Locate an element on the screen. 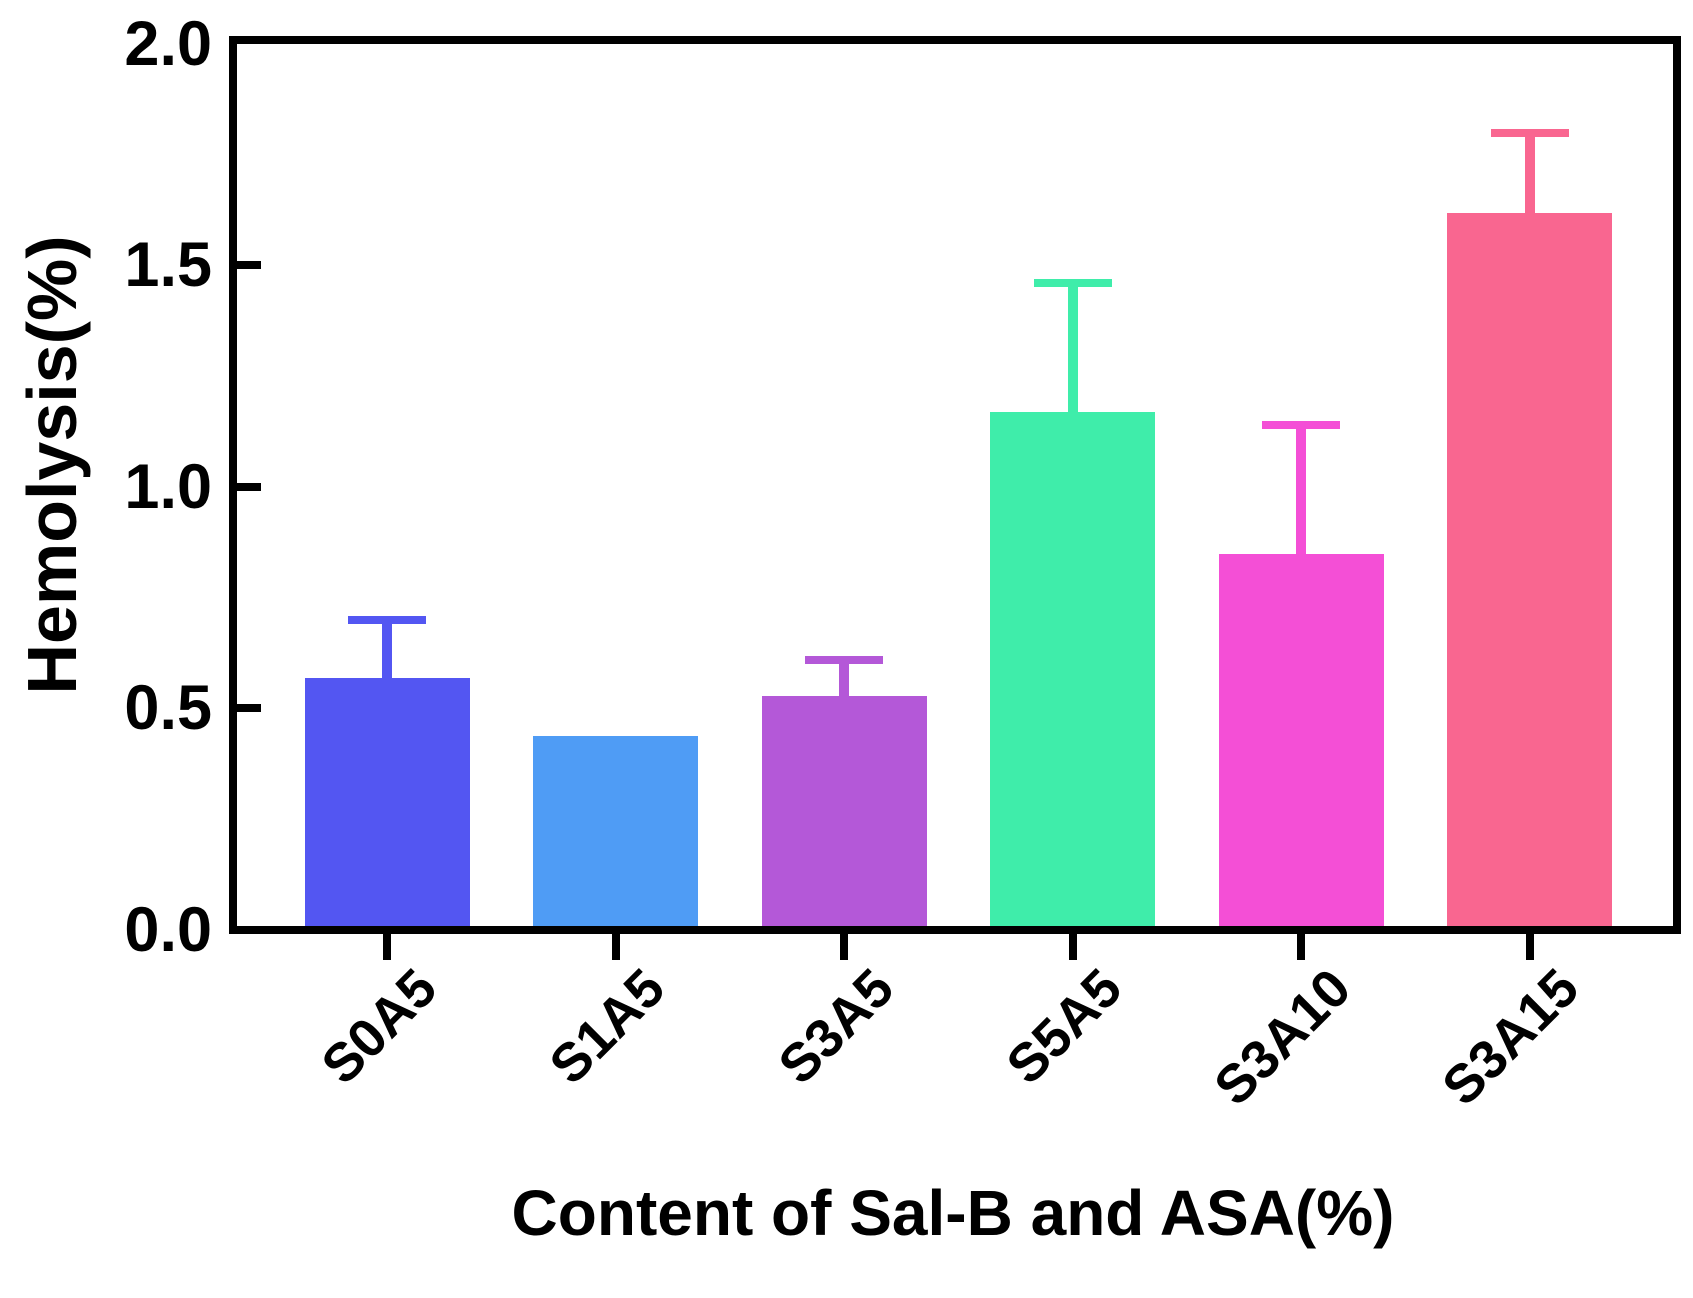 This screenshot has width=1693, height=1298. error-bar-stem-s0a5 is located at coordinates (387, 659).